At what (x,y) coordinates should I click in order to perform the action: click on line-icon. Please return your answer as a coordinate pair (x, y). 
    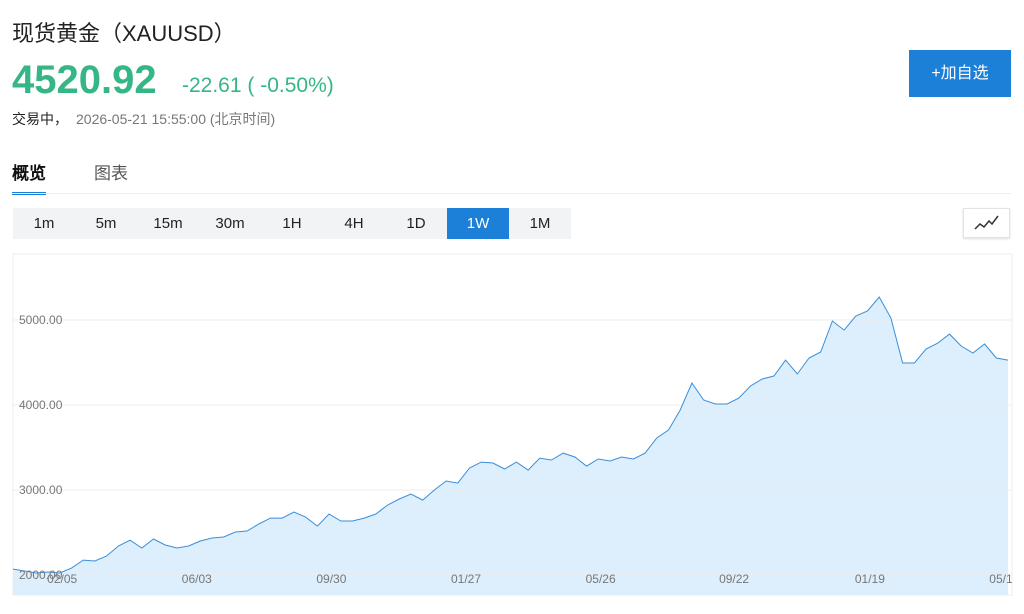
    Looking at the image, I should click on (986, 222).